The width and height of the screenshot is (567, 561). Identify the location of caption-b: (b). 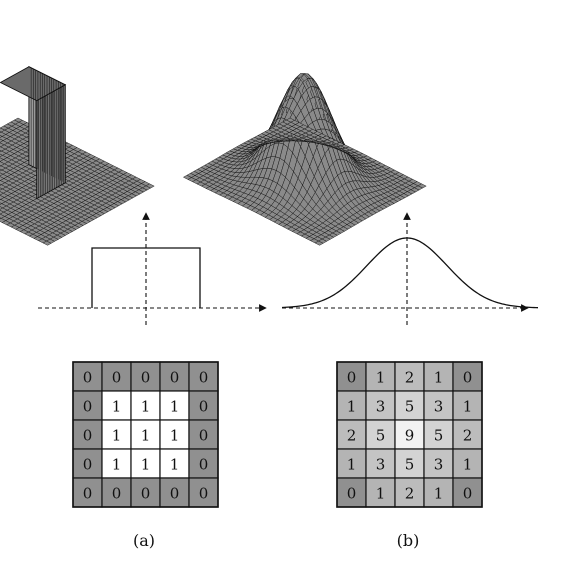
(408, 540).